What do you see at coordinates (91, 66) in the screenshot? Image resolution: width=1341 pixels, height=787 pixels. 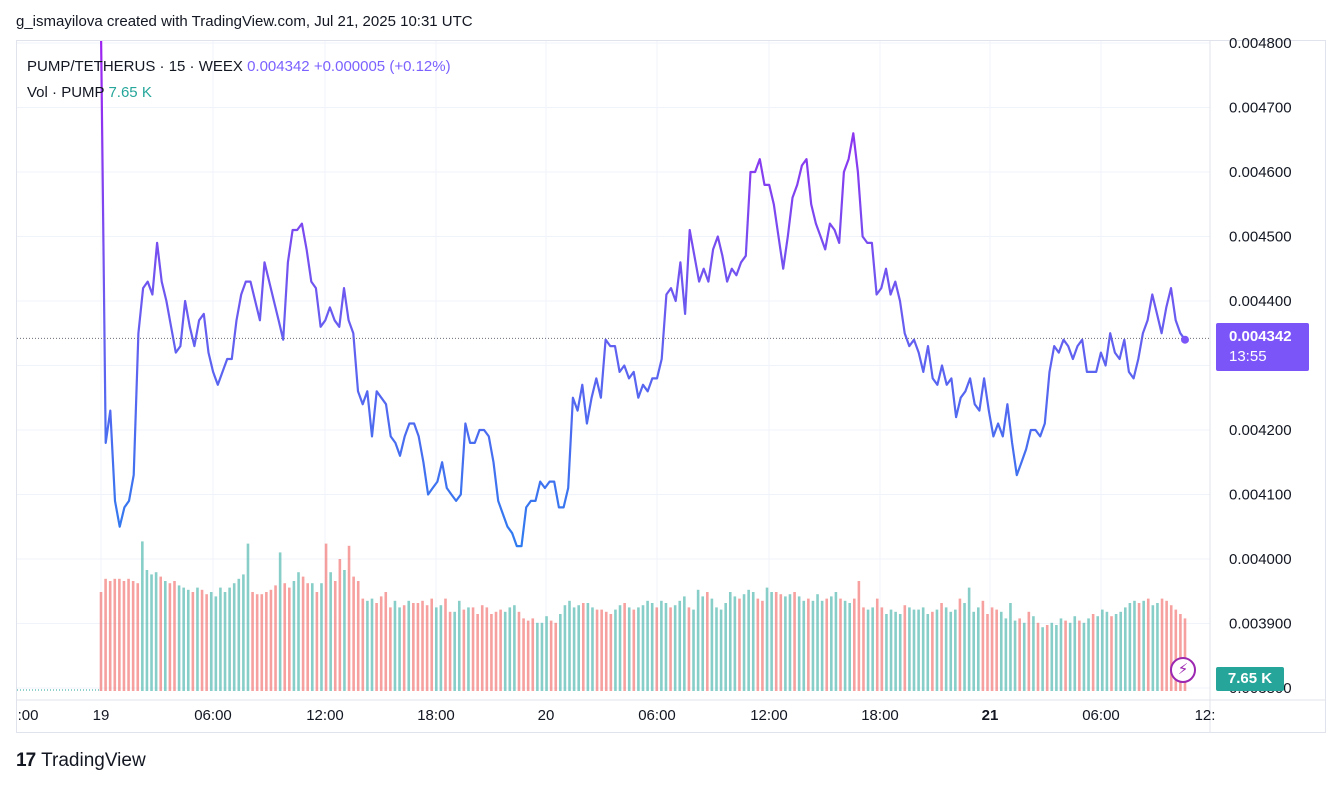 I see `legend-symbol: PUMP/TETHERUS` at bounding box center [91, 66].